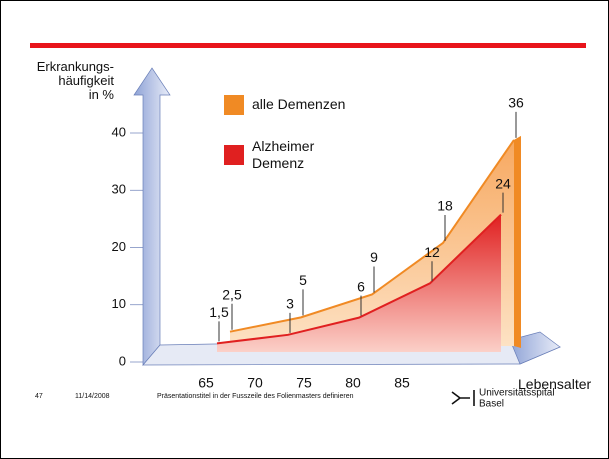 Image resolution: width=609 pixels, height=459 pixels. What do you see at coordinates (535, 348) in the screenshot?
I see `x-axis-arrow` at bounding box center [535, 348].